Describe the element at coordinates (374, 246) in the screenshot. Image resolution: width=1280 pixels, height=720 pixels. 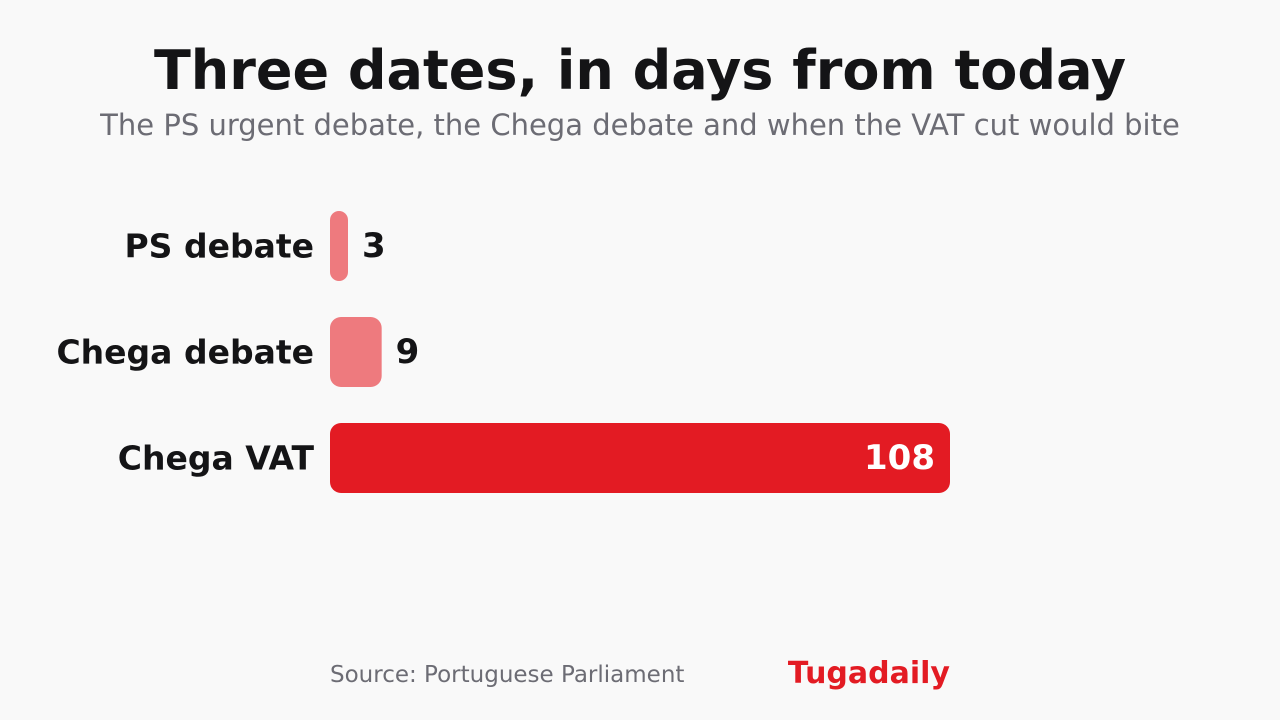
I see `data-label: 3` at that location.